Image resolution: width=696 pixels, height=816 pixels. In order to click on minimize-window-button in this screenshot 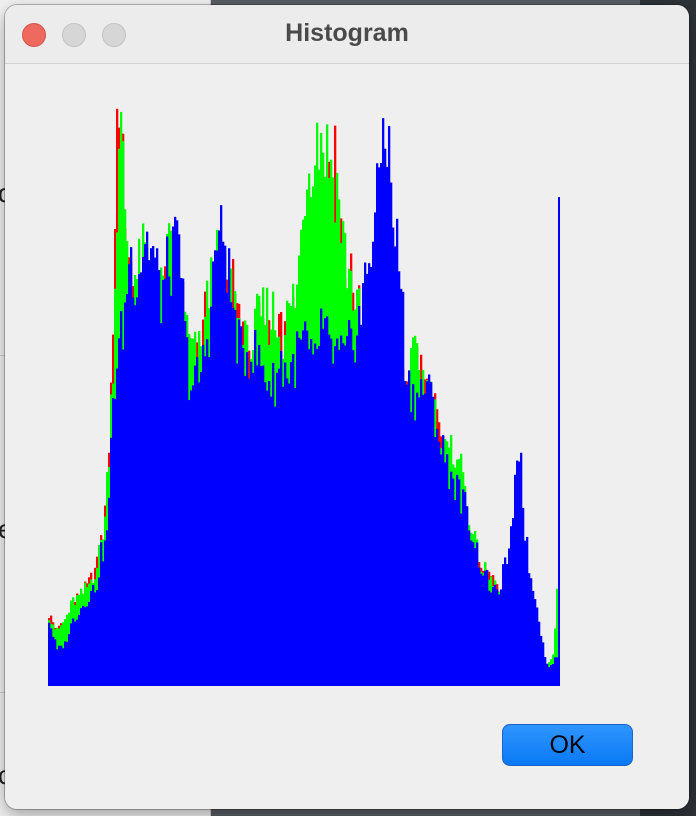, I will do `click(74, 35)`.